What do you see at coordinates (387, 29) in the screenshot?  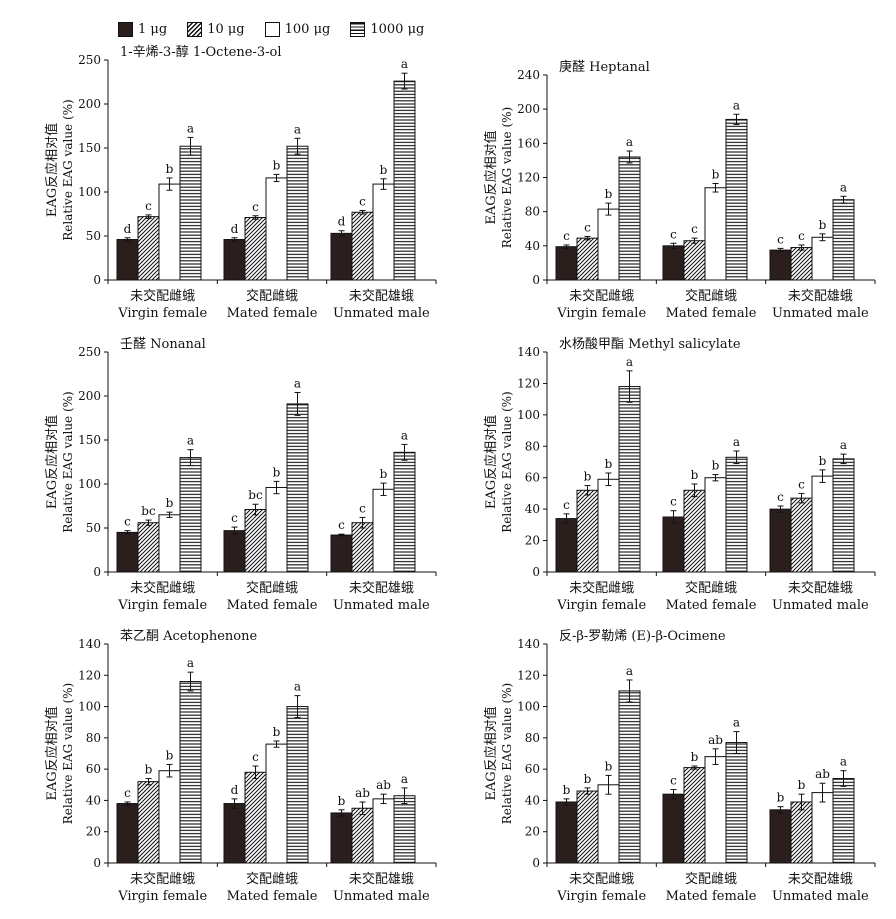 I see `legend-item-1000ug: 1000 μg` at bounding box center [387, 29].